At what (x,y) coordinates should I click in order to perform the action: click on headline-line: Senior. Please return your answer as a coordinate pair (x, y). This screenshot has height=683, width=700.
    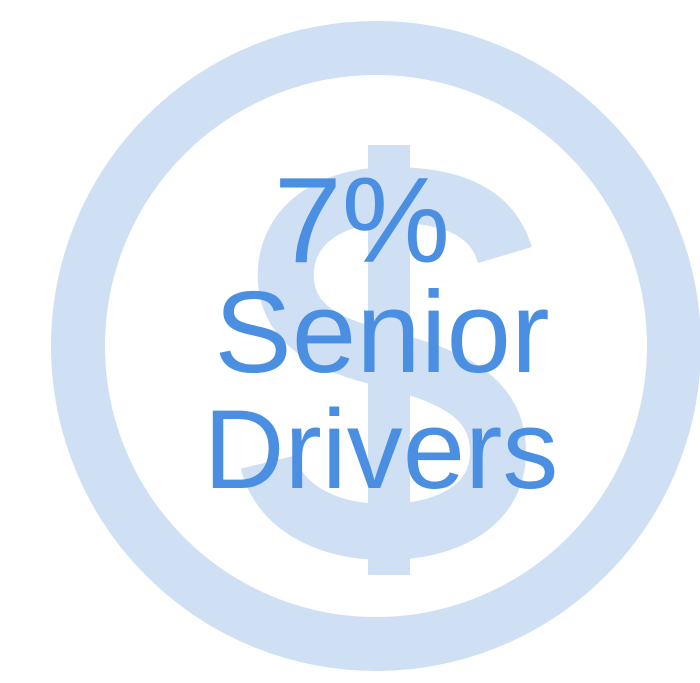
    Looking at the image, I should click on (381, 332).